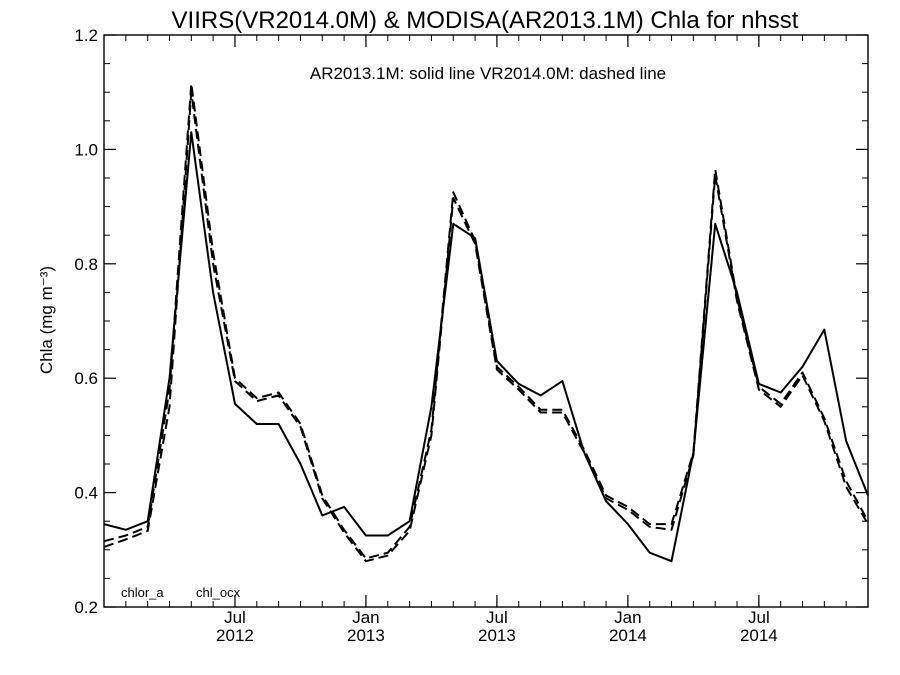 The height and width of the screenshot is (675, 900). What do you see at coordinates (142, 592) in the screenshot?
I see `corner-label-chlor-a: chlor_a` at bounding box center [142, 592].